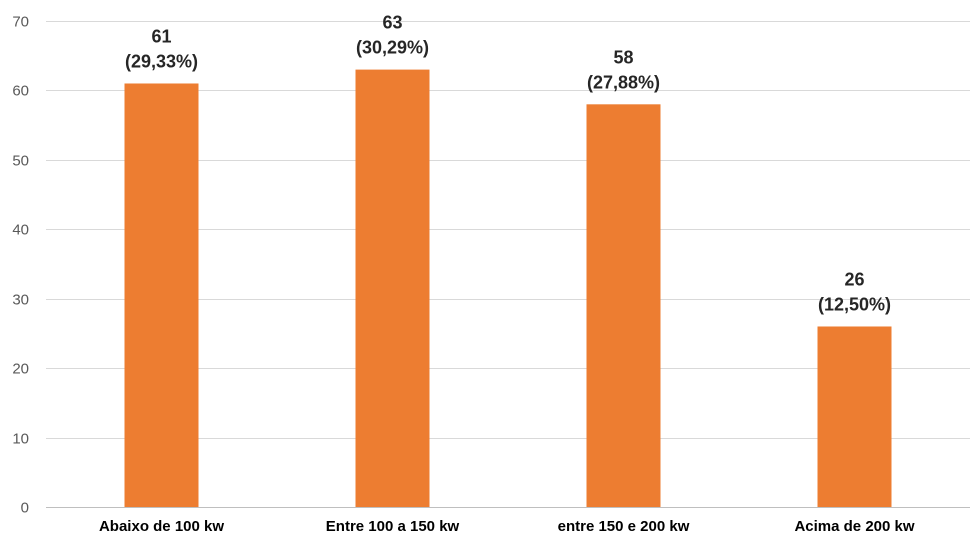 Image resolution: width=972 pixels, height=539 pixels. What do you see at coordinates (392, 23) in the screenshot?
I see `data-label-value: 63` at bounding box center [392, 23].